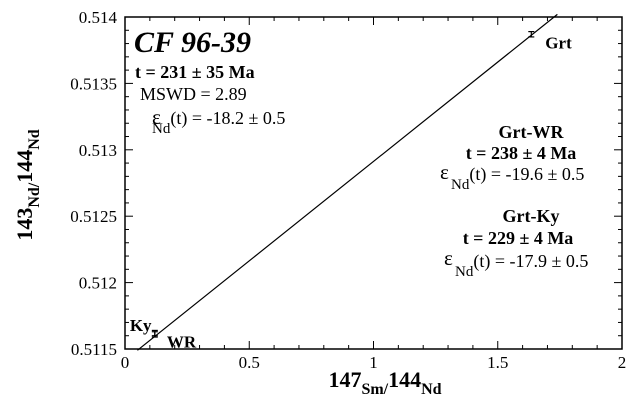 The height and width of the screenshot is (399, 626). Describe the element at coordinates (94, 349) in the screenshot. I see `y-tick-label: 0.5115` at that location.